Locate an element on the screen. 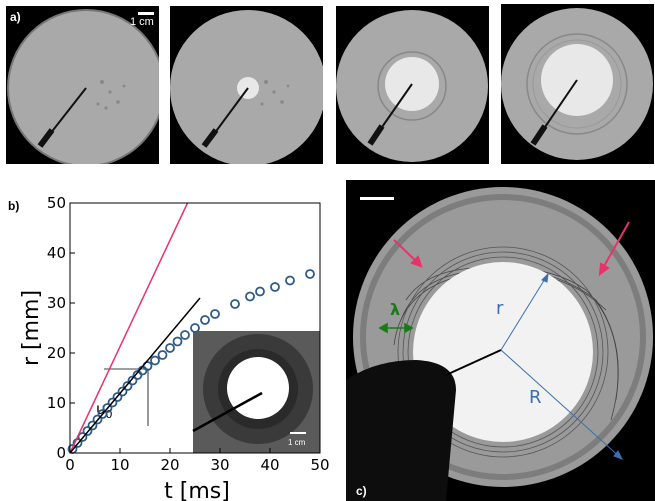  x-tick-label: 30 is located at coordinates (219, 465).